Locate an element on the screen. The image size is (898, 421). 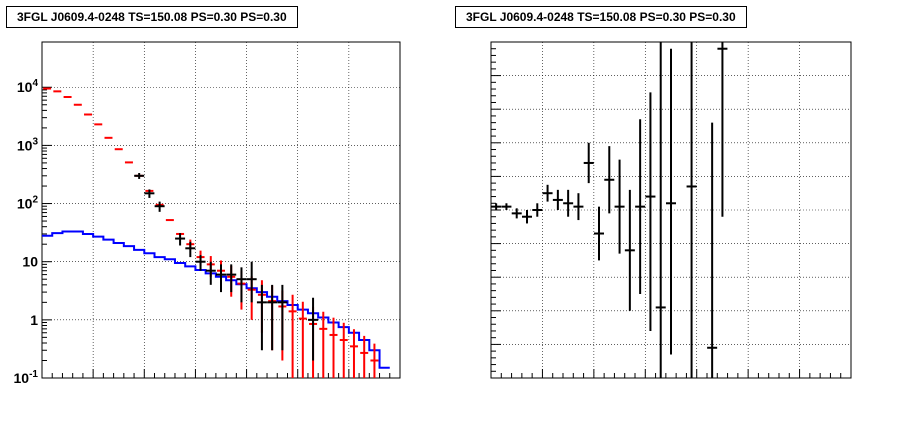
y-tick-label: 1 is located at coordinates (34, 320).